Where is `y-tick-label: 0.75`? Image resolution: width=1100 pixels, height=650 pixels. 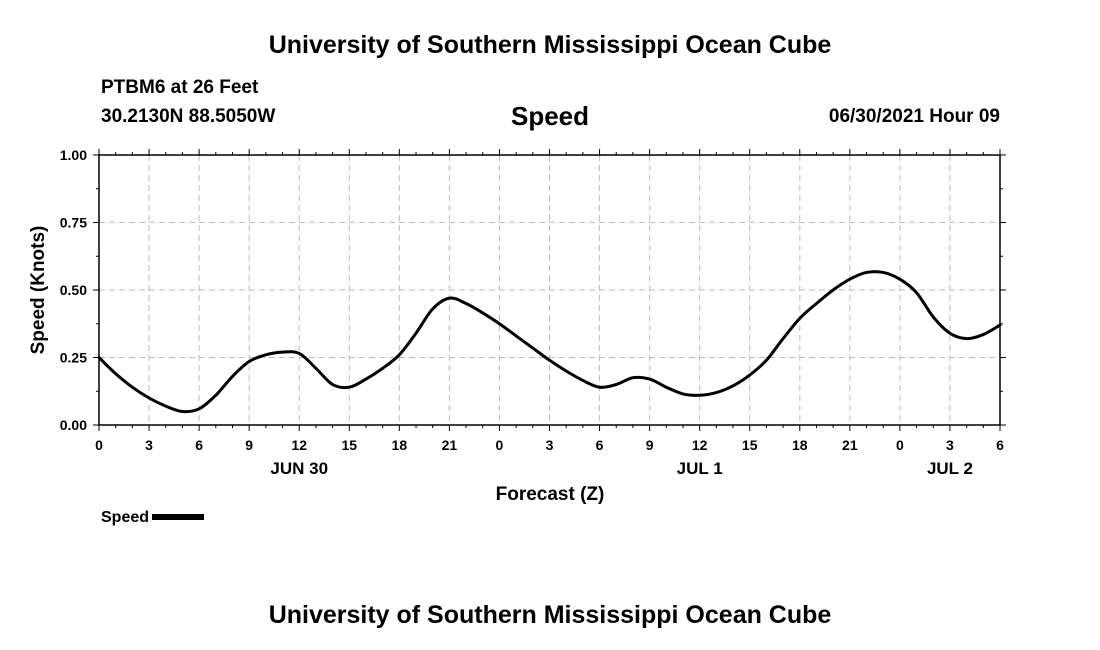 y-tick-label: 0.75 is located at coordinates (73, 223).